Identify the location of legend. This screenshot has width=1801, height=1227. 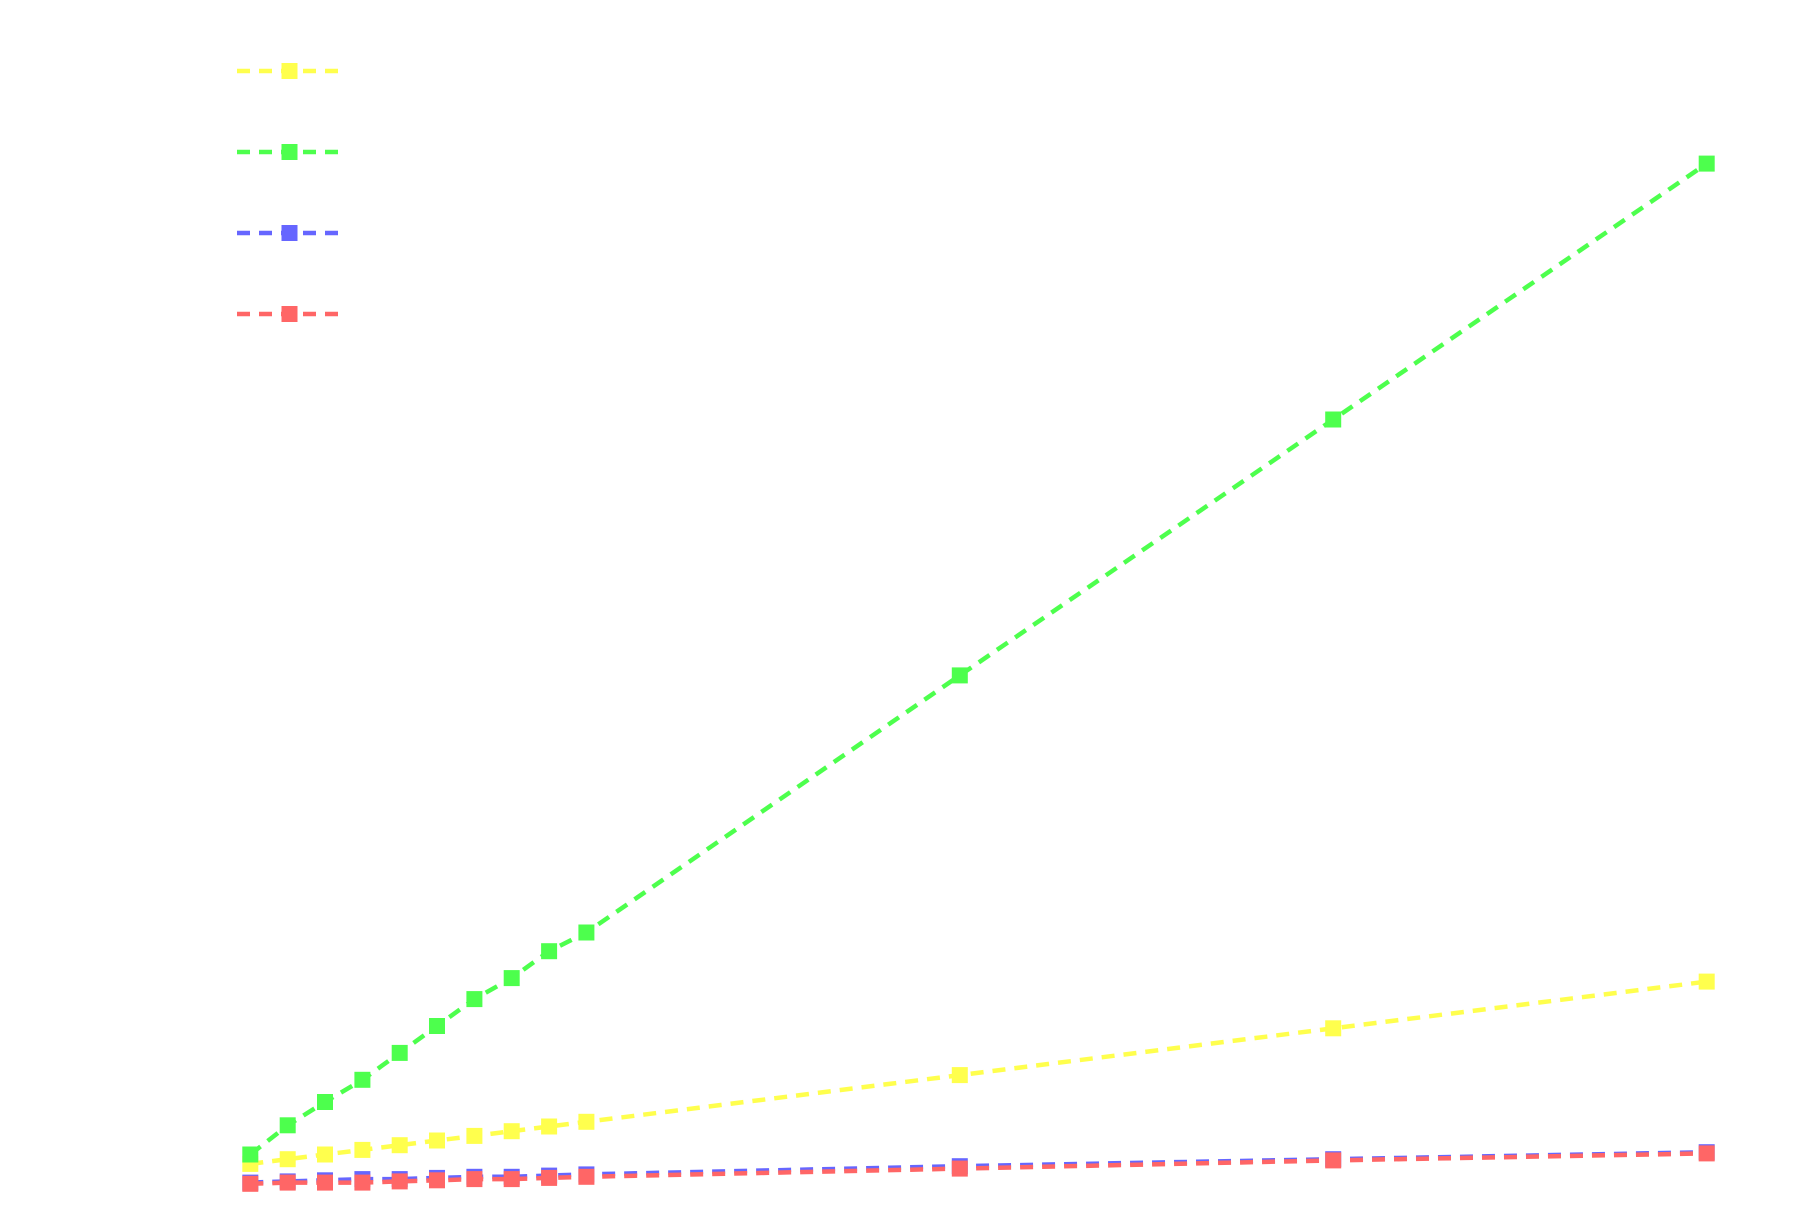
(289, 192).